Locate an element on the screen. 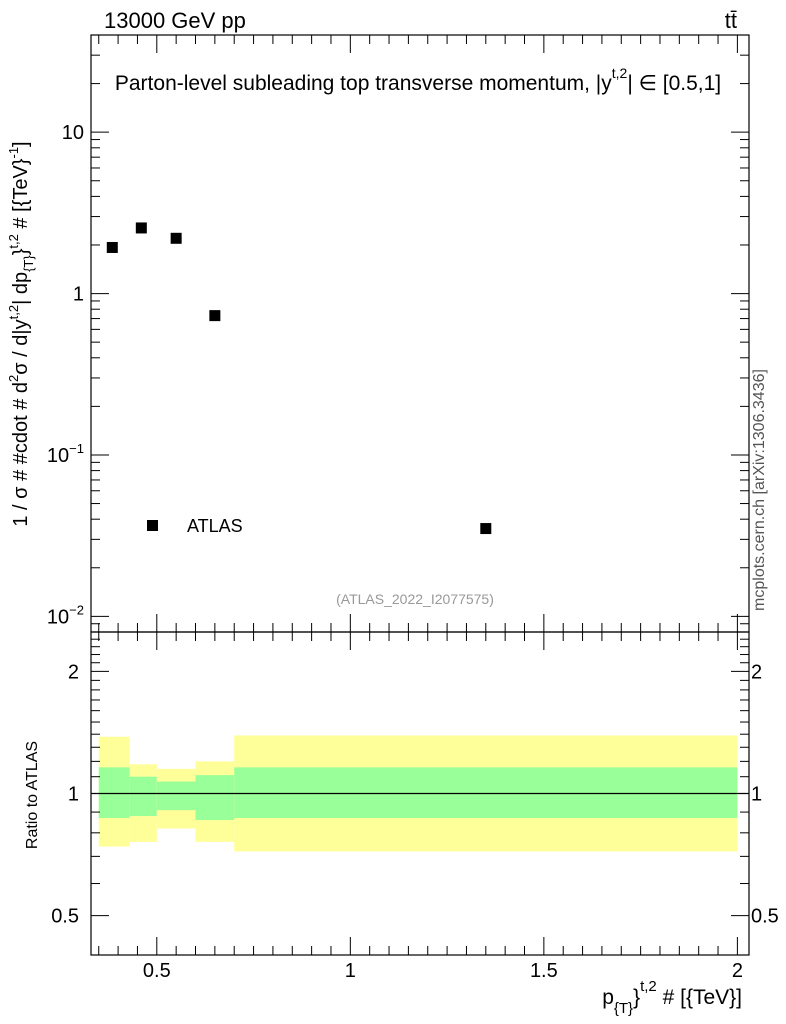 This screenshot has height=1024, width=786. ratio-y-tick-label-left: 1 is located at coordinates (73, 795).